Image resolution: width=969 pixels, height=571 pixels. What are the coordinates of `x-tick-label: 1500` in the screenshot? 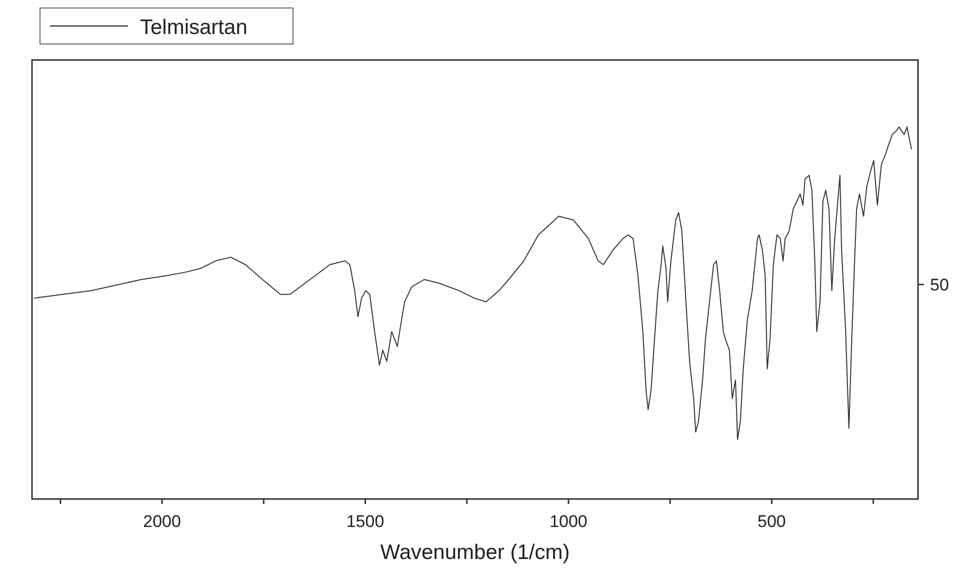 It's located at (365, 521).